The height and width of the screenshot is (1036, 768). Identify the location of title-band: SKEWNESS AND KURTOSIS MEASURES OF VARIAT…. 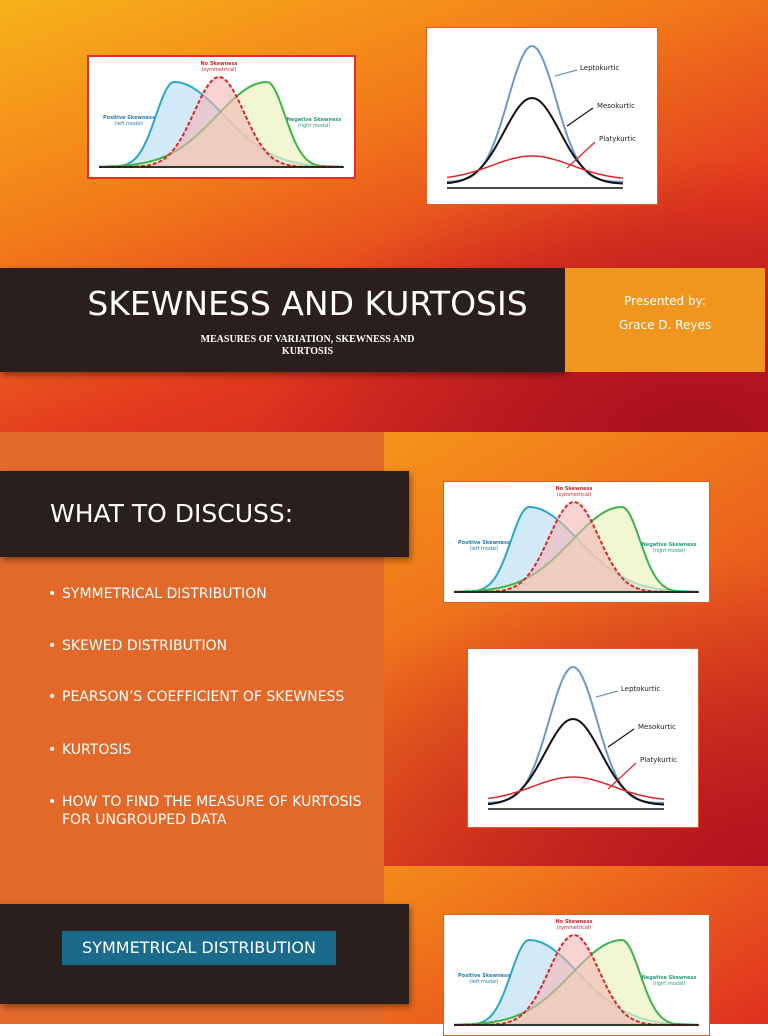
(282, 320).